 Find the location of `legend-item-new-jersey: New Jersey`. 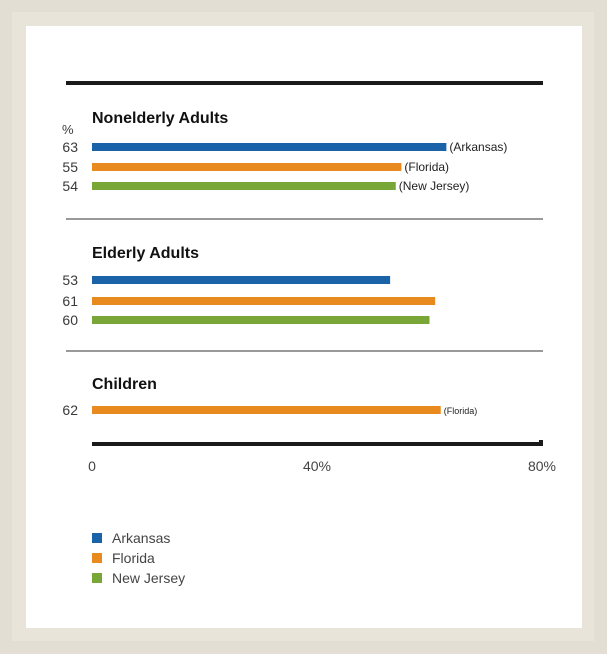

legend-item-new-jersey: New Jersey is located at coordinates (138, 578).